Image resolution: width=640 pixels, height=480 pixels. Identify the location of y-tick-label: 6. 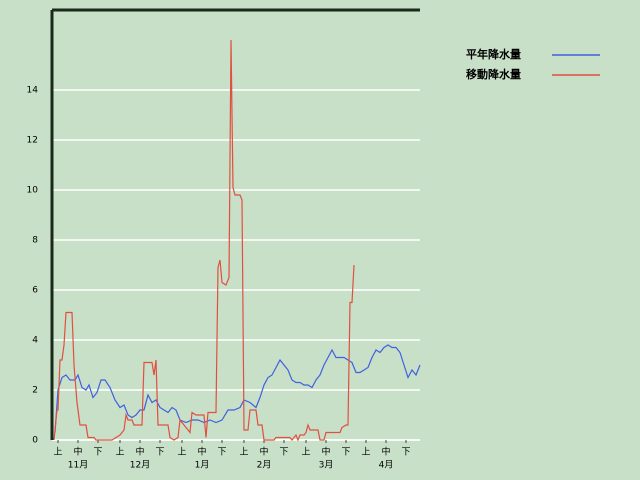
(35, 291).